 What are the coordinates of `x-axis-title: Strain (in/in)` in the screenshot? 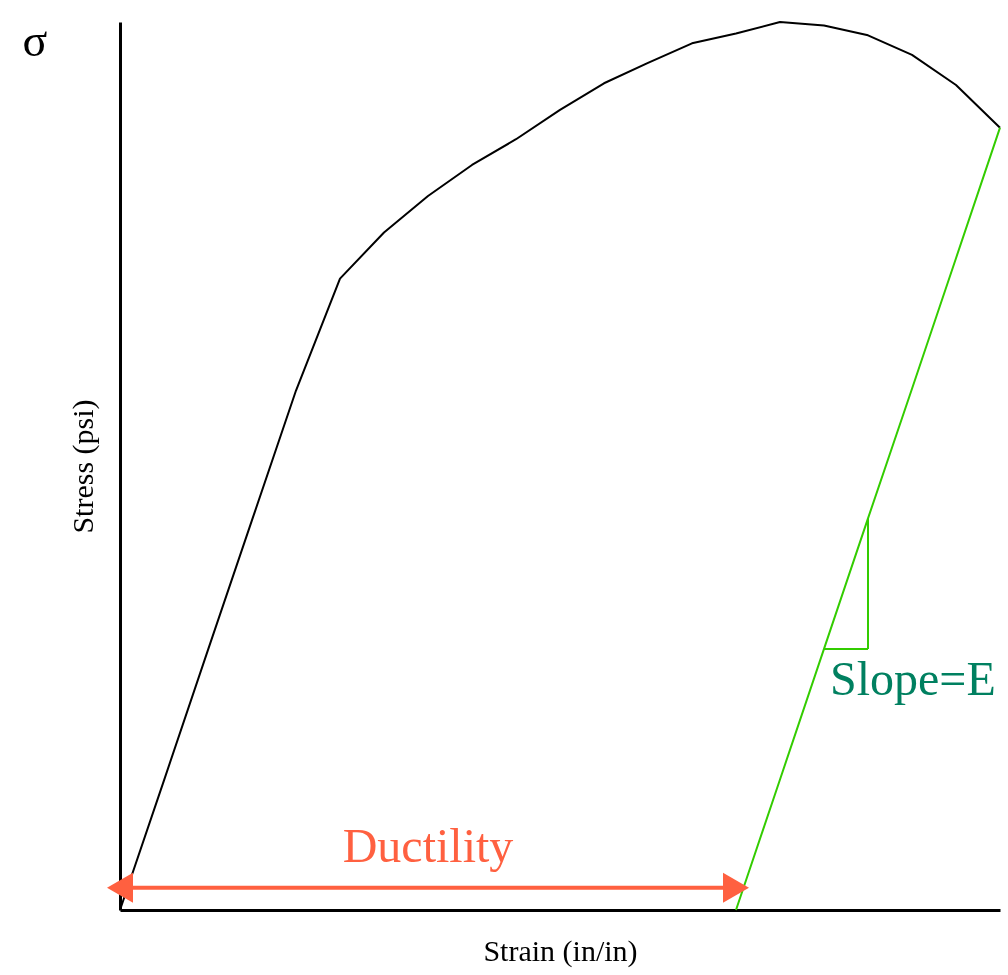 It's located at (560, 950).